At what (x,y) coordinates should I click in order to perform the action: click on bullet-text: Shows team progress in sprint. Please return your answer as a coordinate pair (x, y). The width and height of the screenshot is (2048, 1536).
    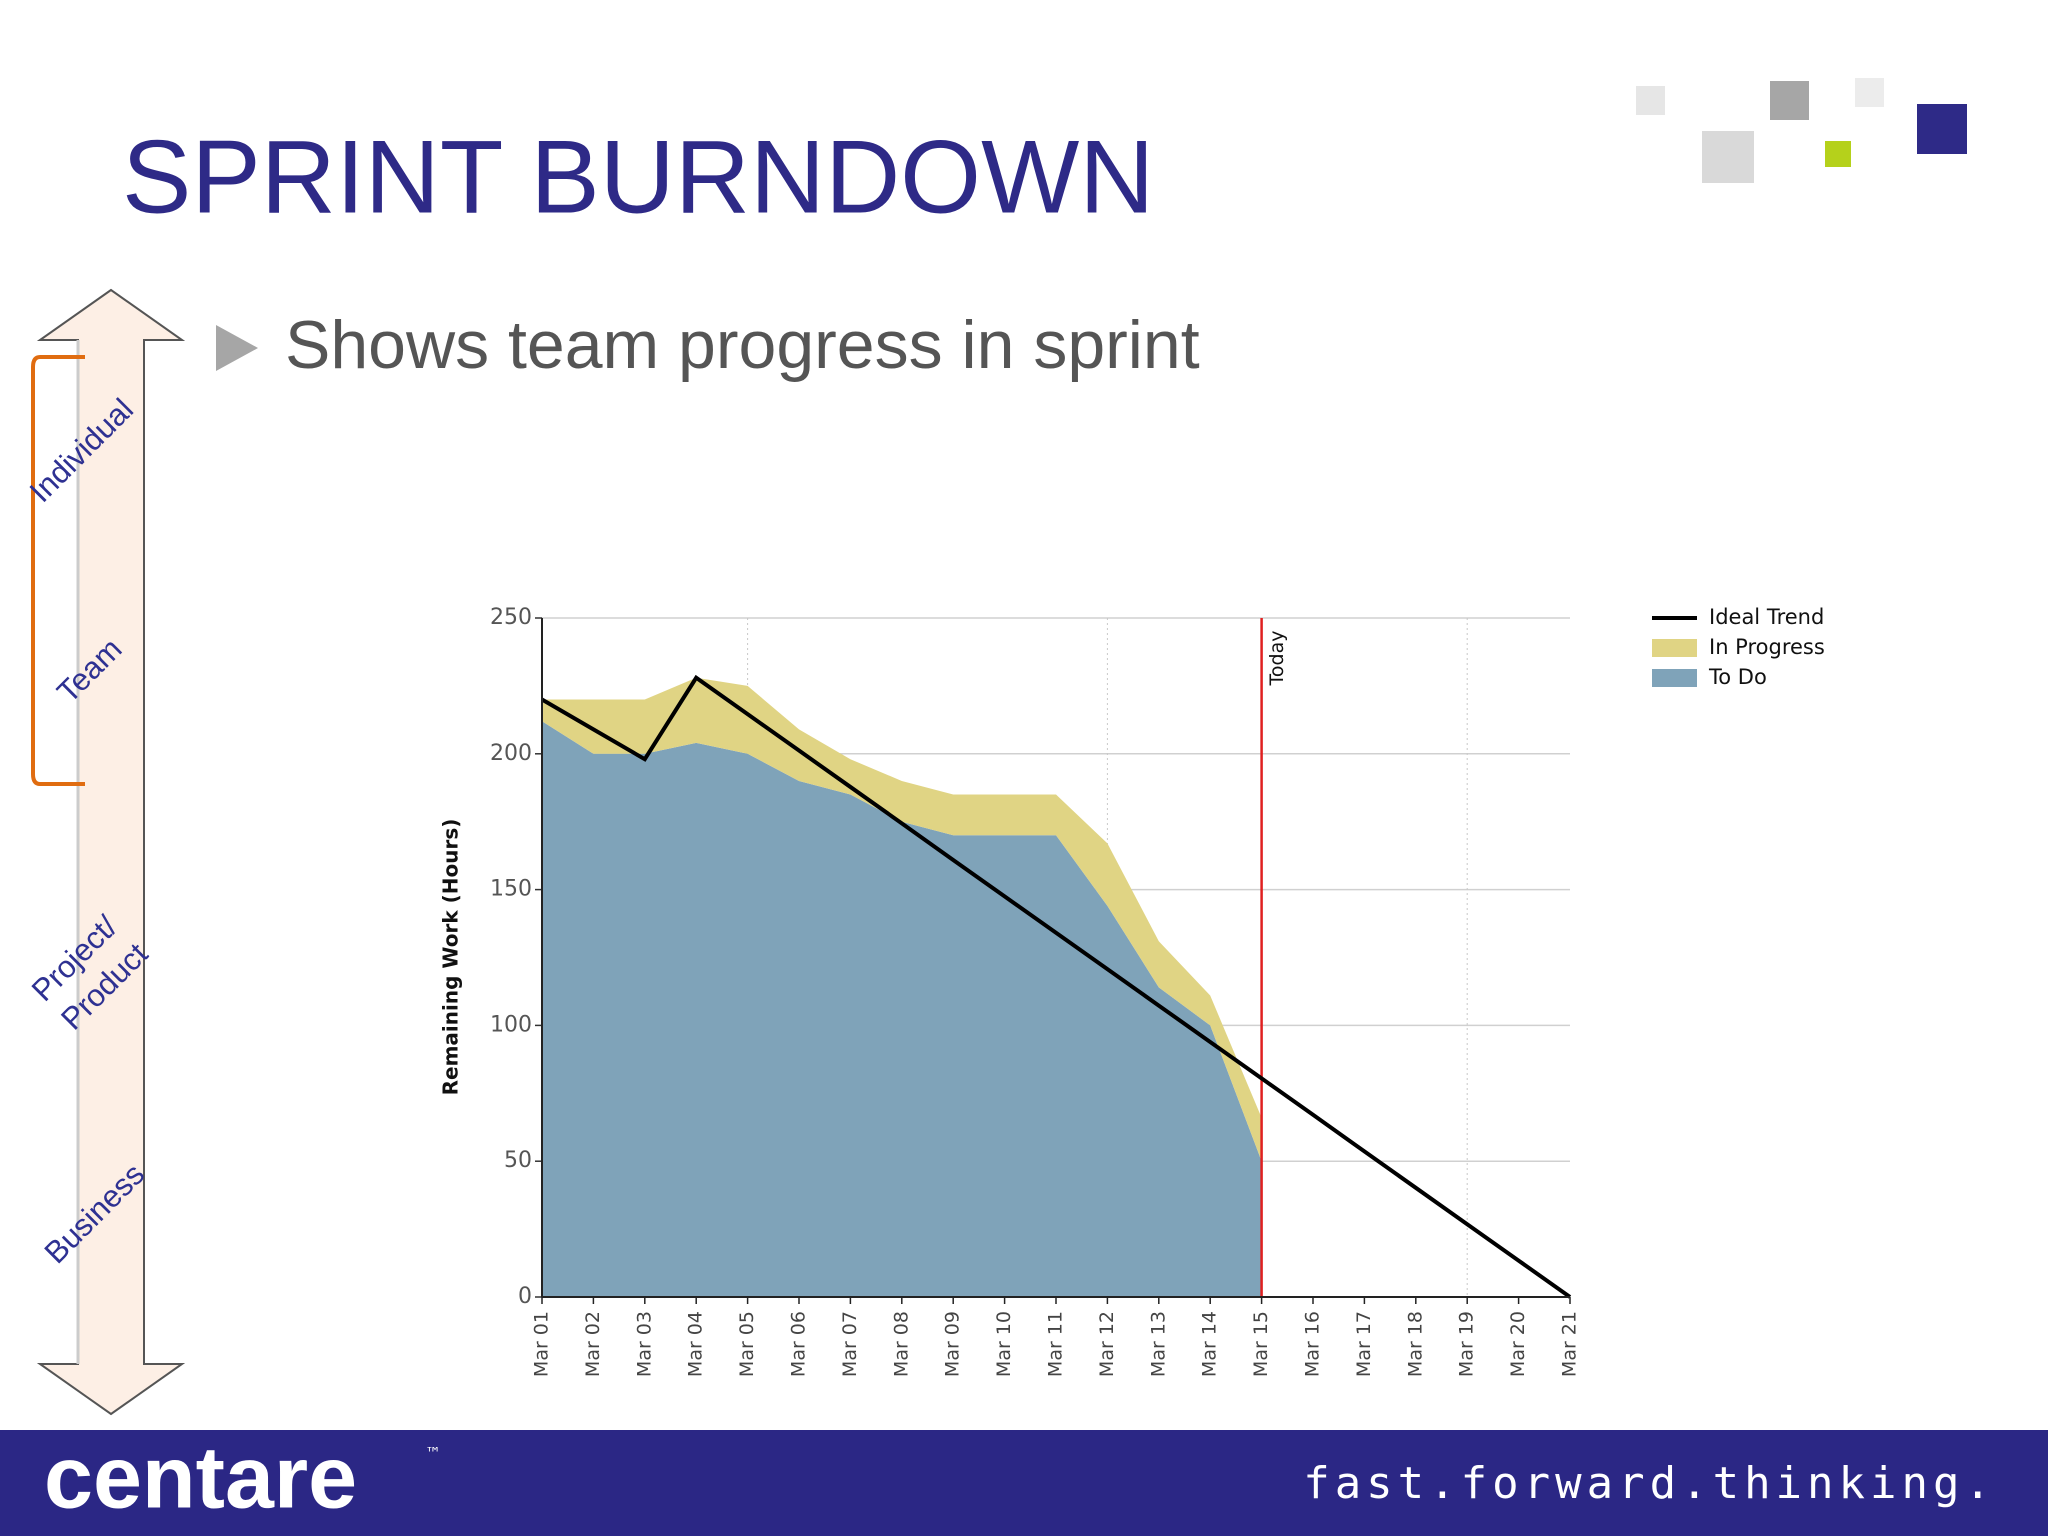
    Looking at the image, I should click on (742, 345).